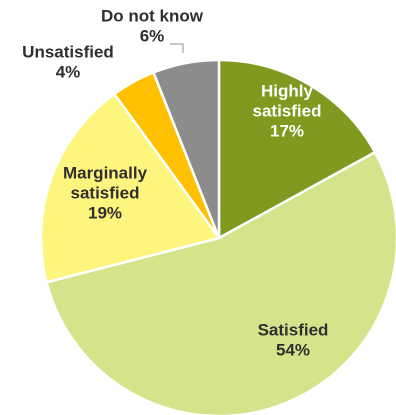 This screenshot has height=415, width=396. I want to click on slice-label-text-highly-satisfied: Highly, so click(287, 90).